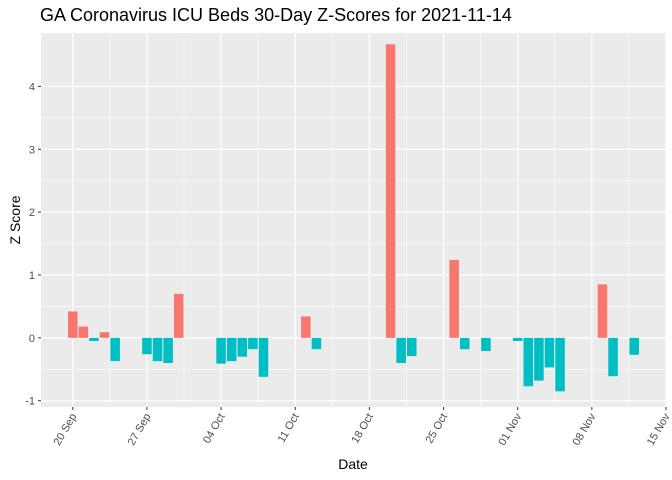 Image resolution: width=672 pixels, height=480 pixels. Describe the element at coordinates (32, 276) in the screenshot. I see `y-tick-label: 1` at that location.